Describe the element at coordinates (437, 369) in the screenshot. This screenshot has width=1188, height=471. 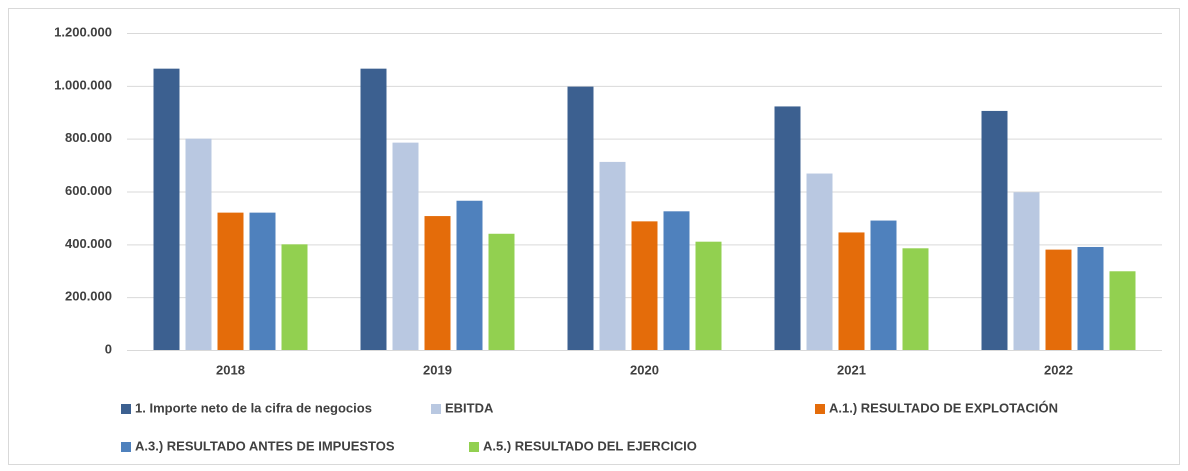
I see `x-tick-label: 2019` at that location.